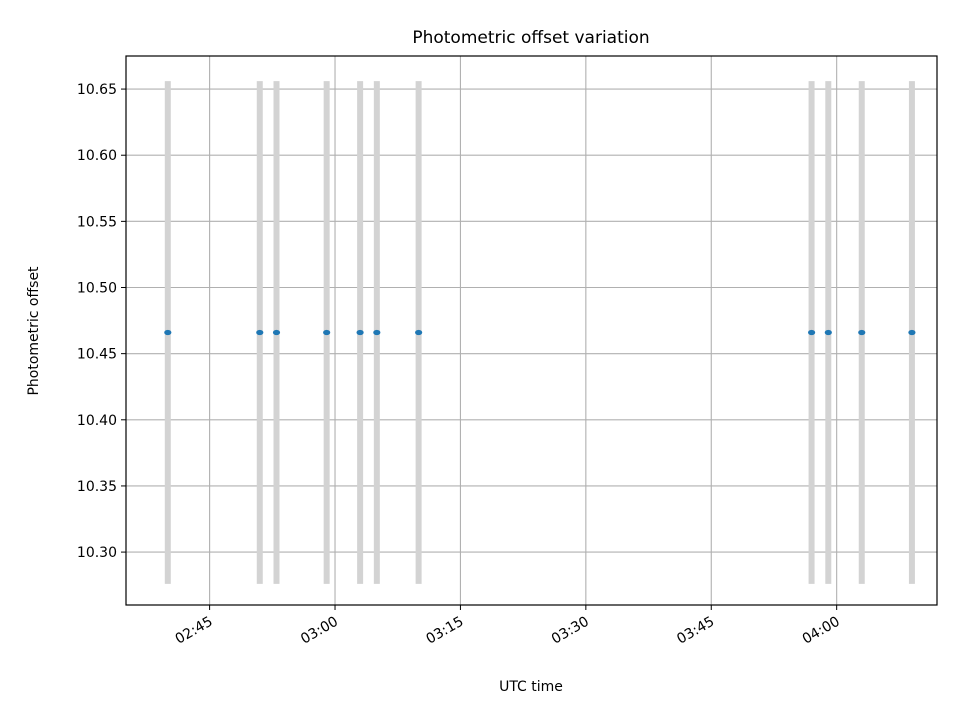  What do you see at coordinates (97, 355) in the screenshot?
I see `y-tick-label: 10.45` at bounding box center [97, 355].